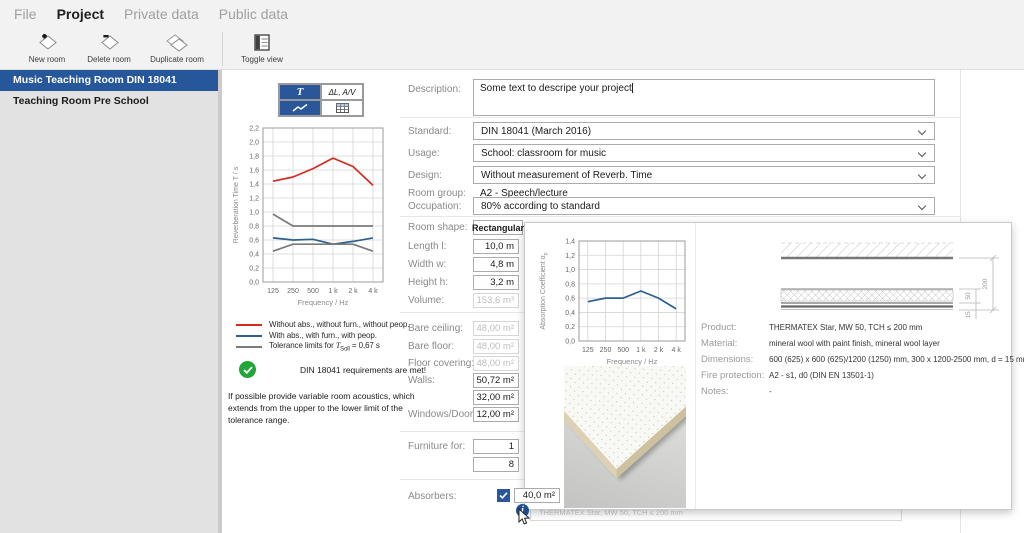  What do you see at coordinates (496, 246) in the screenshot?
I see `length-field: 10,0 m` at bounding box center [496, 246].